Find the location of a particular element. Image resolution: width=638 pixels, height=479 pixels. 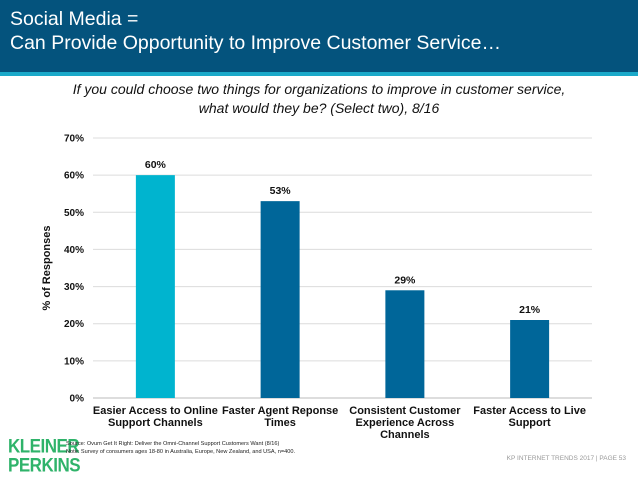

data-label: 29% is located at coordinates (405, 280).